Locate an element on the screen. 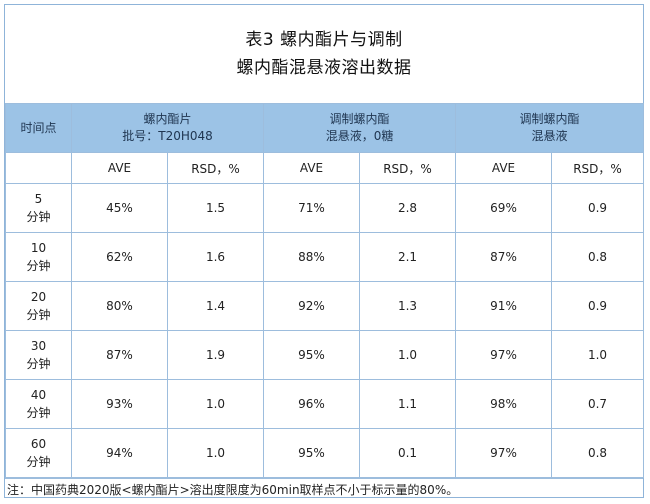 This screenshot has width=650, height=504. time-point-cell: 30 分钟 is located at coordinates (38, 355).